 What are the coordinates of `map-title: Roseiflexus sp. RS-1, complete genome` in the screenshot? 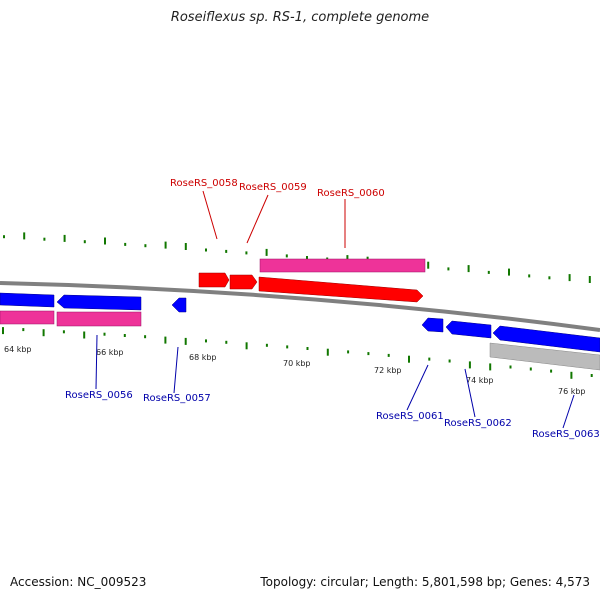 It's located at (300, 17).